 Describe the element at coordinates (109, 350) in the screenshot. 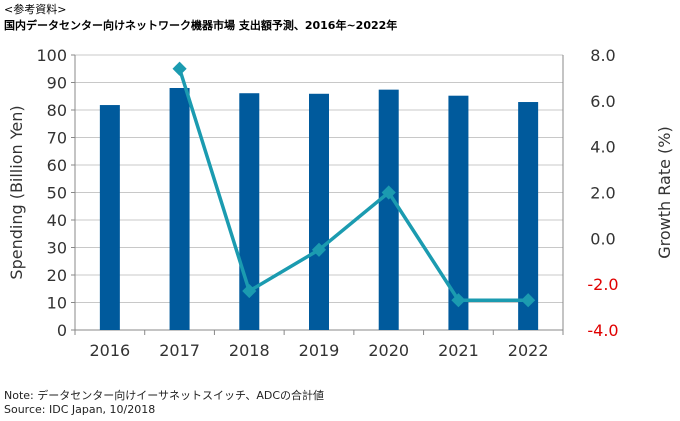

I see `x-tick-label: 2016` at that location.